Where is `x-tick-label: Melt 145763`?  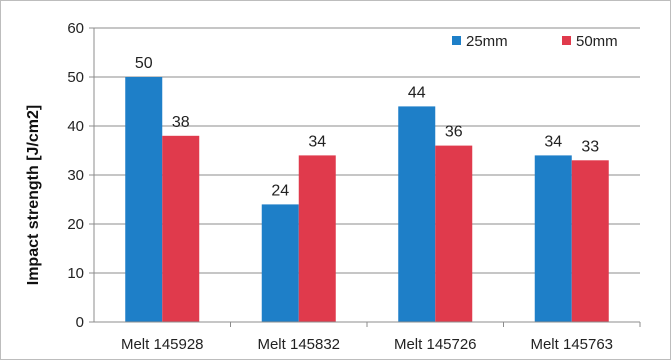
x-tick-label: Melt 145763 is located at coordinates (571, 344).